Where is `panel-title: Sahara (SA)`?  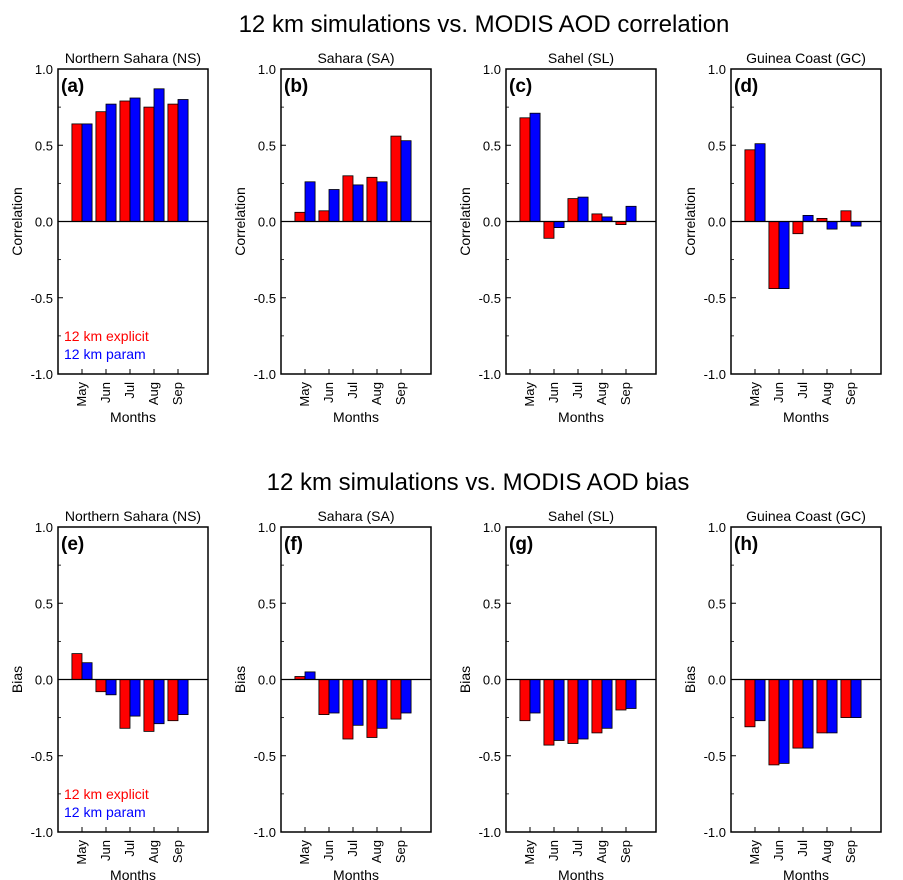
panel-title: Sahara (SA) is located at coordinates (355, 516).